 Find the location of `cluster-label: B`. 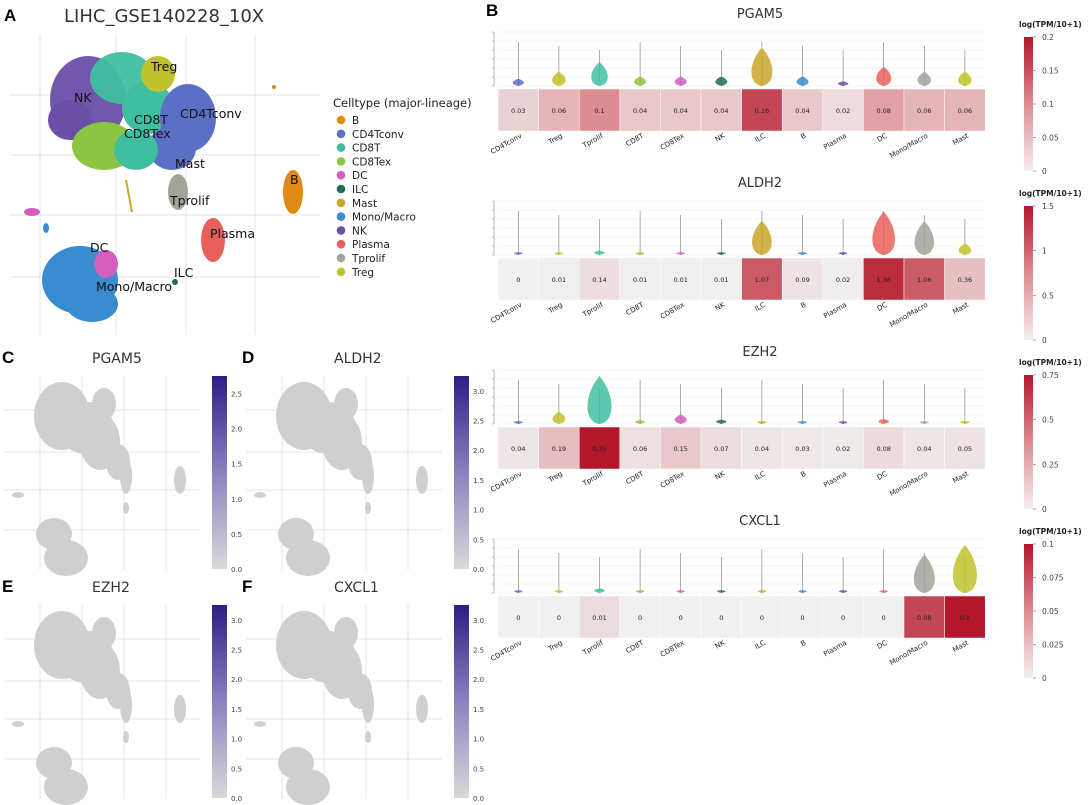

cluster-label: B is located at coordinates (294, 179).